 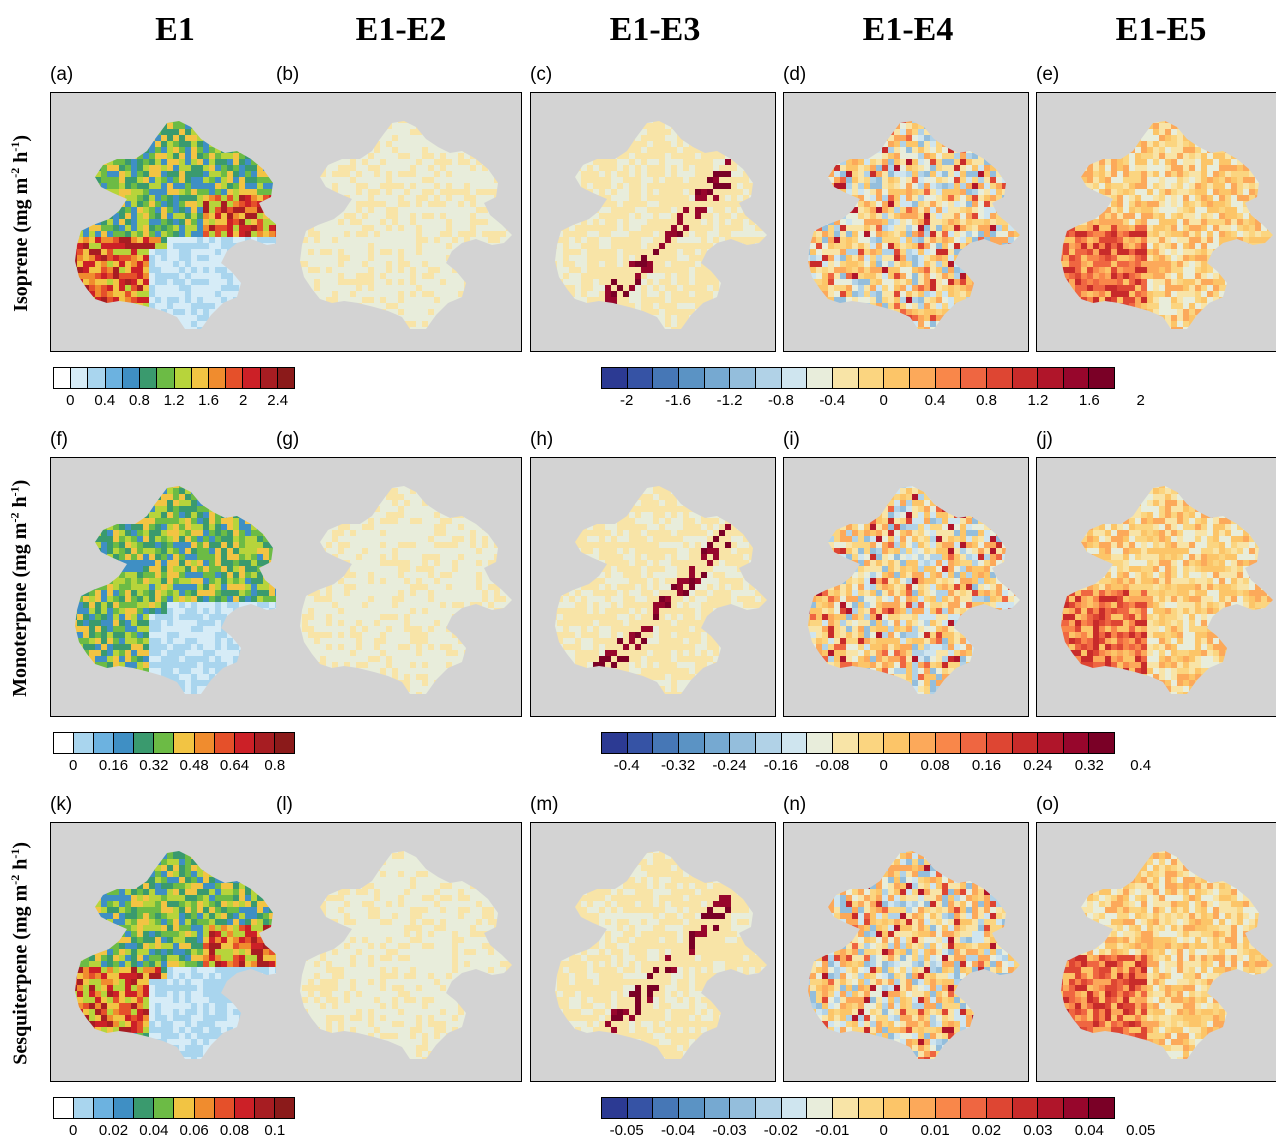 What do you see at coordinates (1037, 1130) in the screenshot?
I see `colorbar-tick-label: 0.03` at bounding box center [1037, 1130].